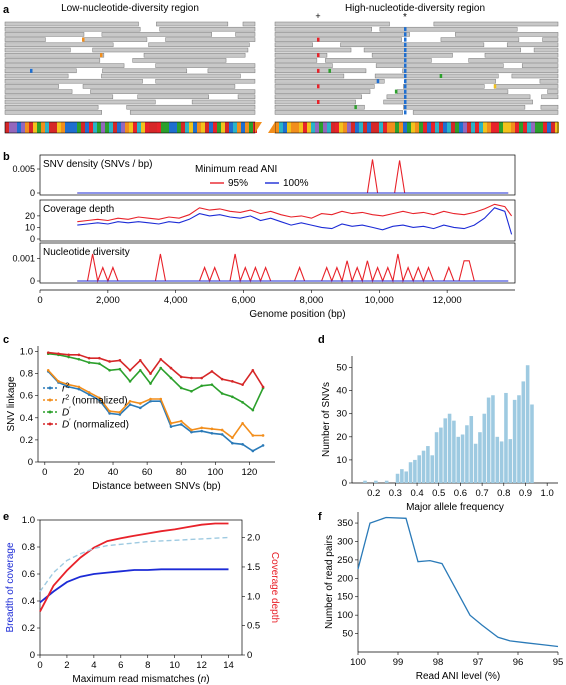 The height and width of the screenshot is (685, 566). What do you see at coordinates (379, 300) in the screenshot?
I see `x-tick-label: 10,000` at bounding box center [379, 300].